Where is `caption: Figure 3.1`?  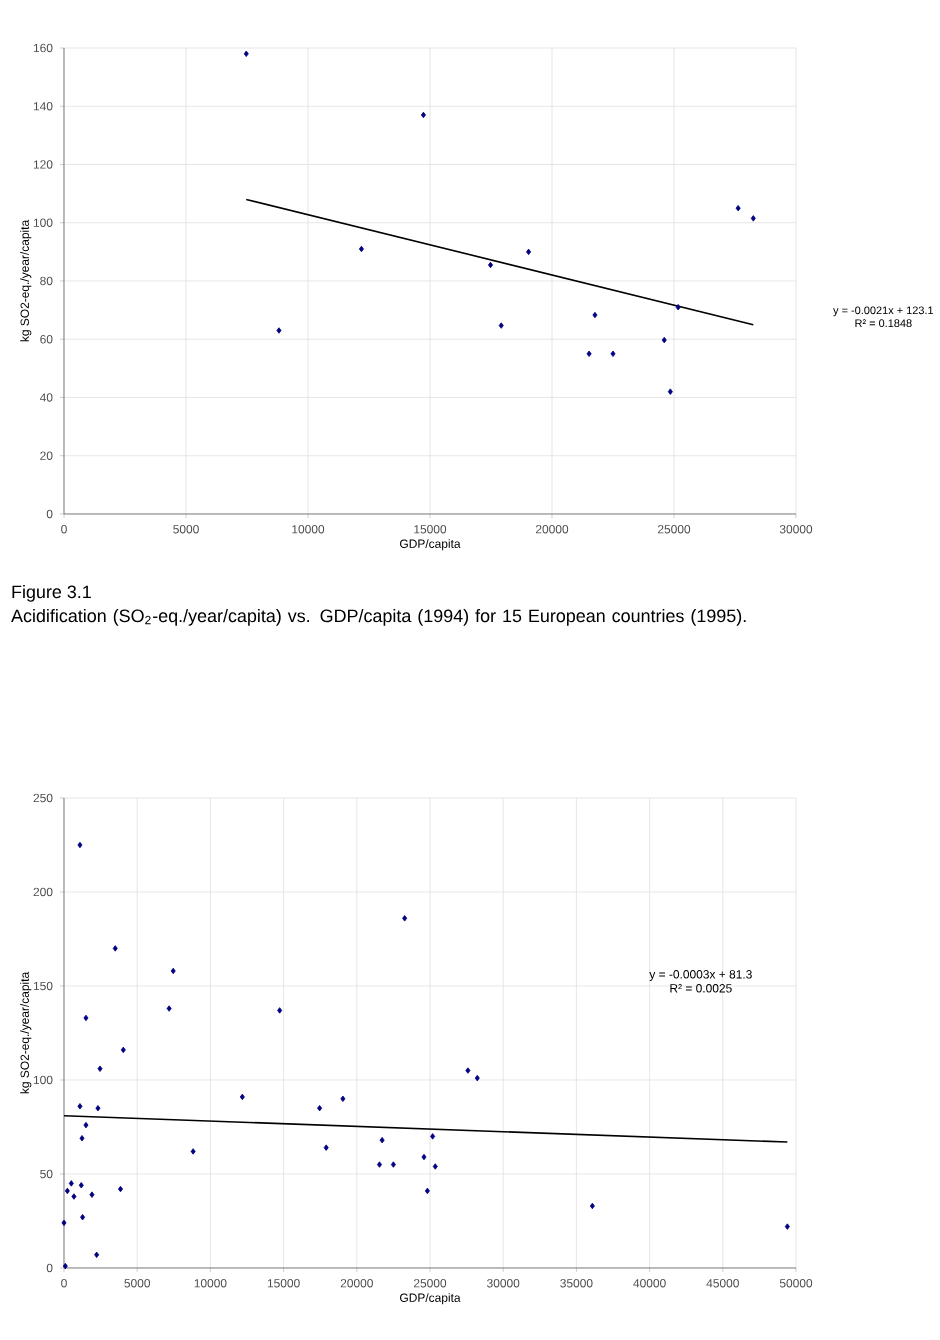
caption: Figure 3.1 is located at coordinates (51, 593).